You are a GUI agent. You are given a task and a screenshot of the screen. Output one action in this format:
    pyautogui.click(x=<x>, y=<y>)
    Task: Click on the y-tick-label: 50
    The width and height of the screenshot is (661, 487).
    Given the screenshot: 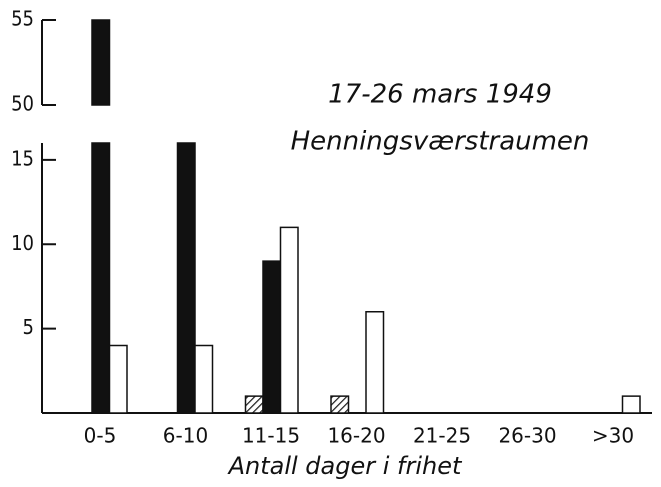 What is the action you would take?
    pyautogui.click(x=22, y=104)
    